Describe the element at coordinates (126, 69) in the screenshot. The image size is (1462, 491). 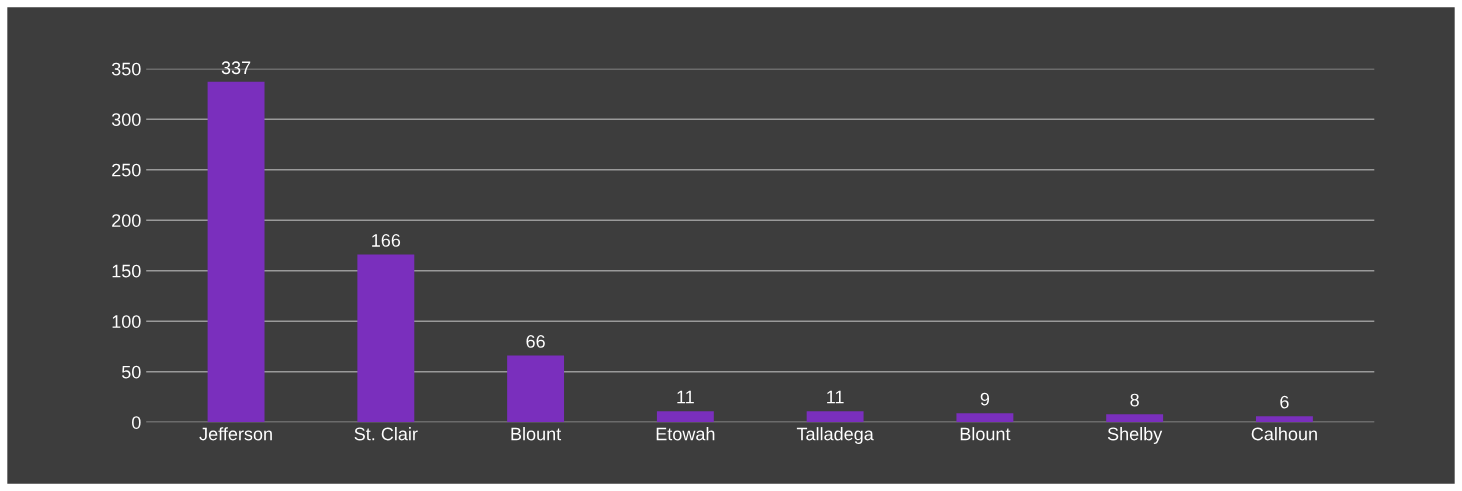
I see `y-tick-label: 350` at that location.